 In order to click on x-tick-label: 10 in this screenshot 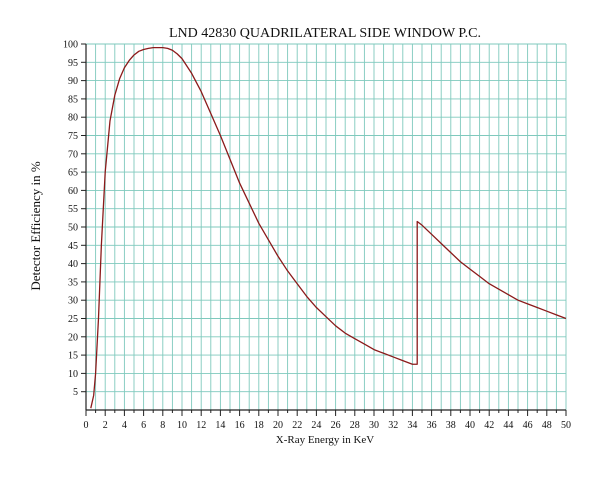, I will do `click(182, 425)`.